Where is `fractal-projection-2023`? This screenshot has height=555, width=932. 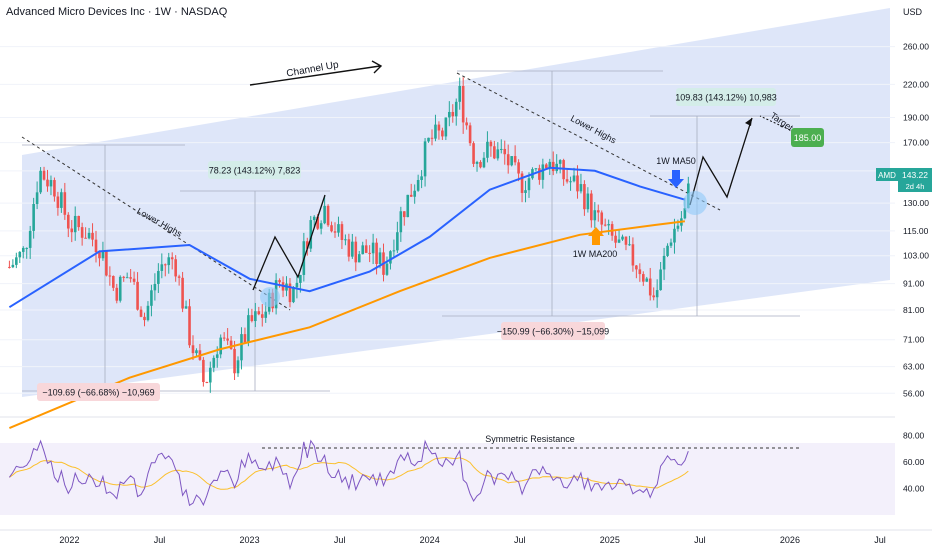
fractal-projection-2023 is located at coordinates (289, 242).